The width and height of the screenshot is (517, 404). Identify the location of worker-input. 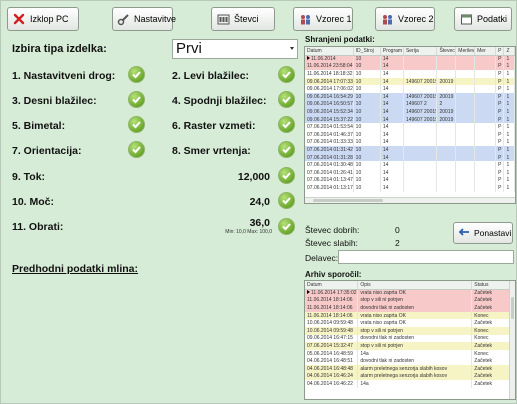
(426, 257).